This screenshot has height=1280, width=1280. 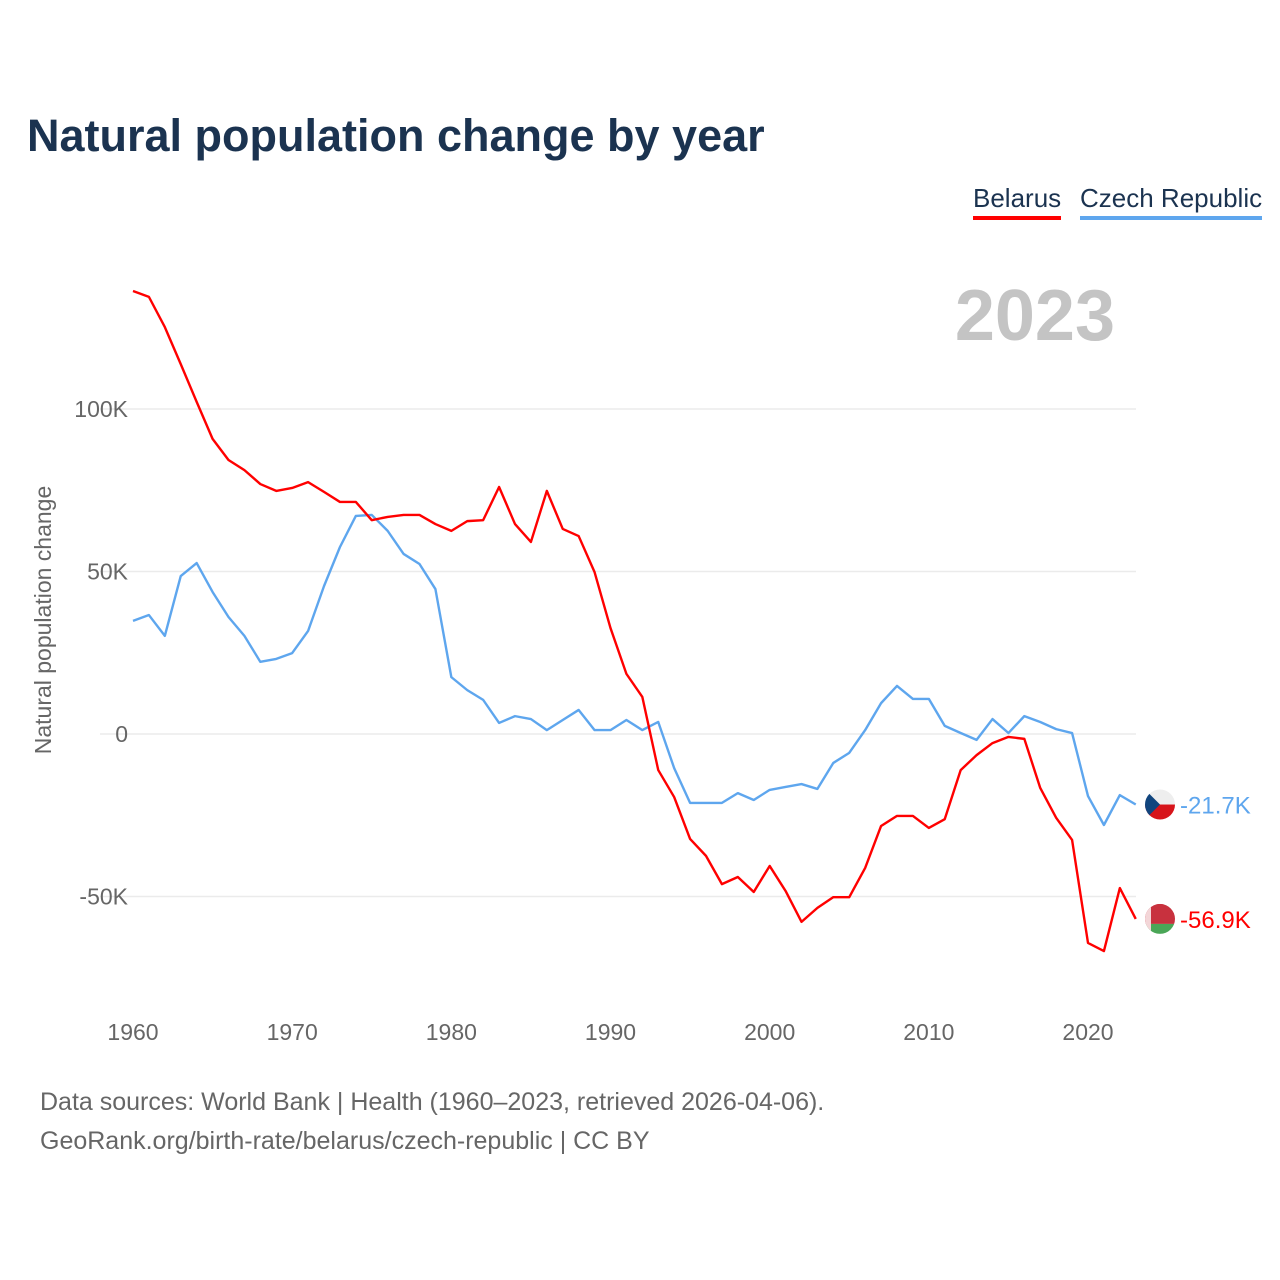 I want to click on belarus-flag-icon, so click(x=1160, y=918).